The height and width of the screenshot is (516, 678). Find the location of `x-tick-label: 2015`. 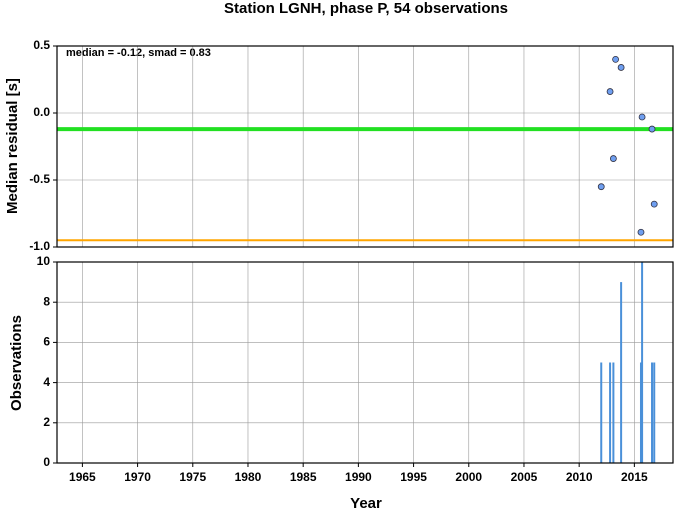

x-tick-label: 2015 is located at coordinates (634, 477).